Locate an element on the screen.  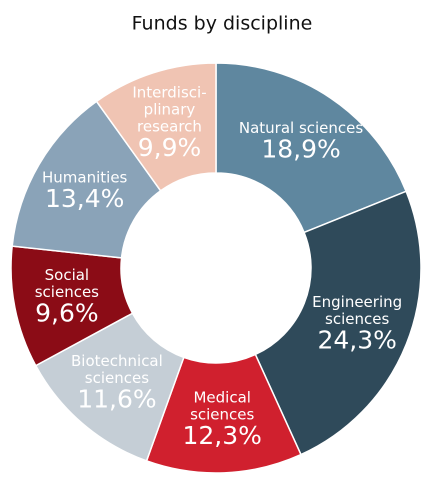
slice-label: Engineering sciences is located at coordinates (357, 309).